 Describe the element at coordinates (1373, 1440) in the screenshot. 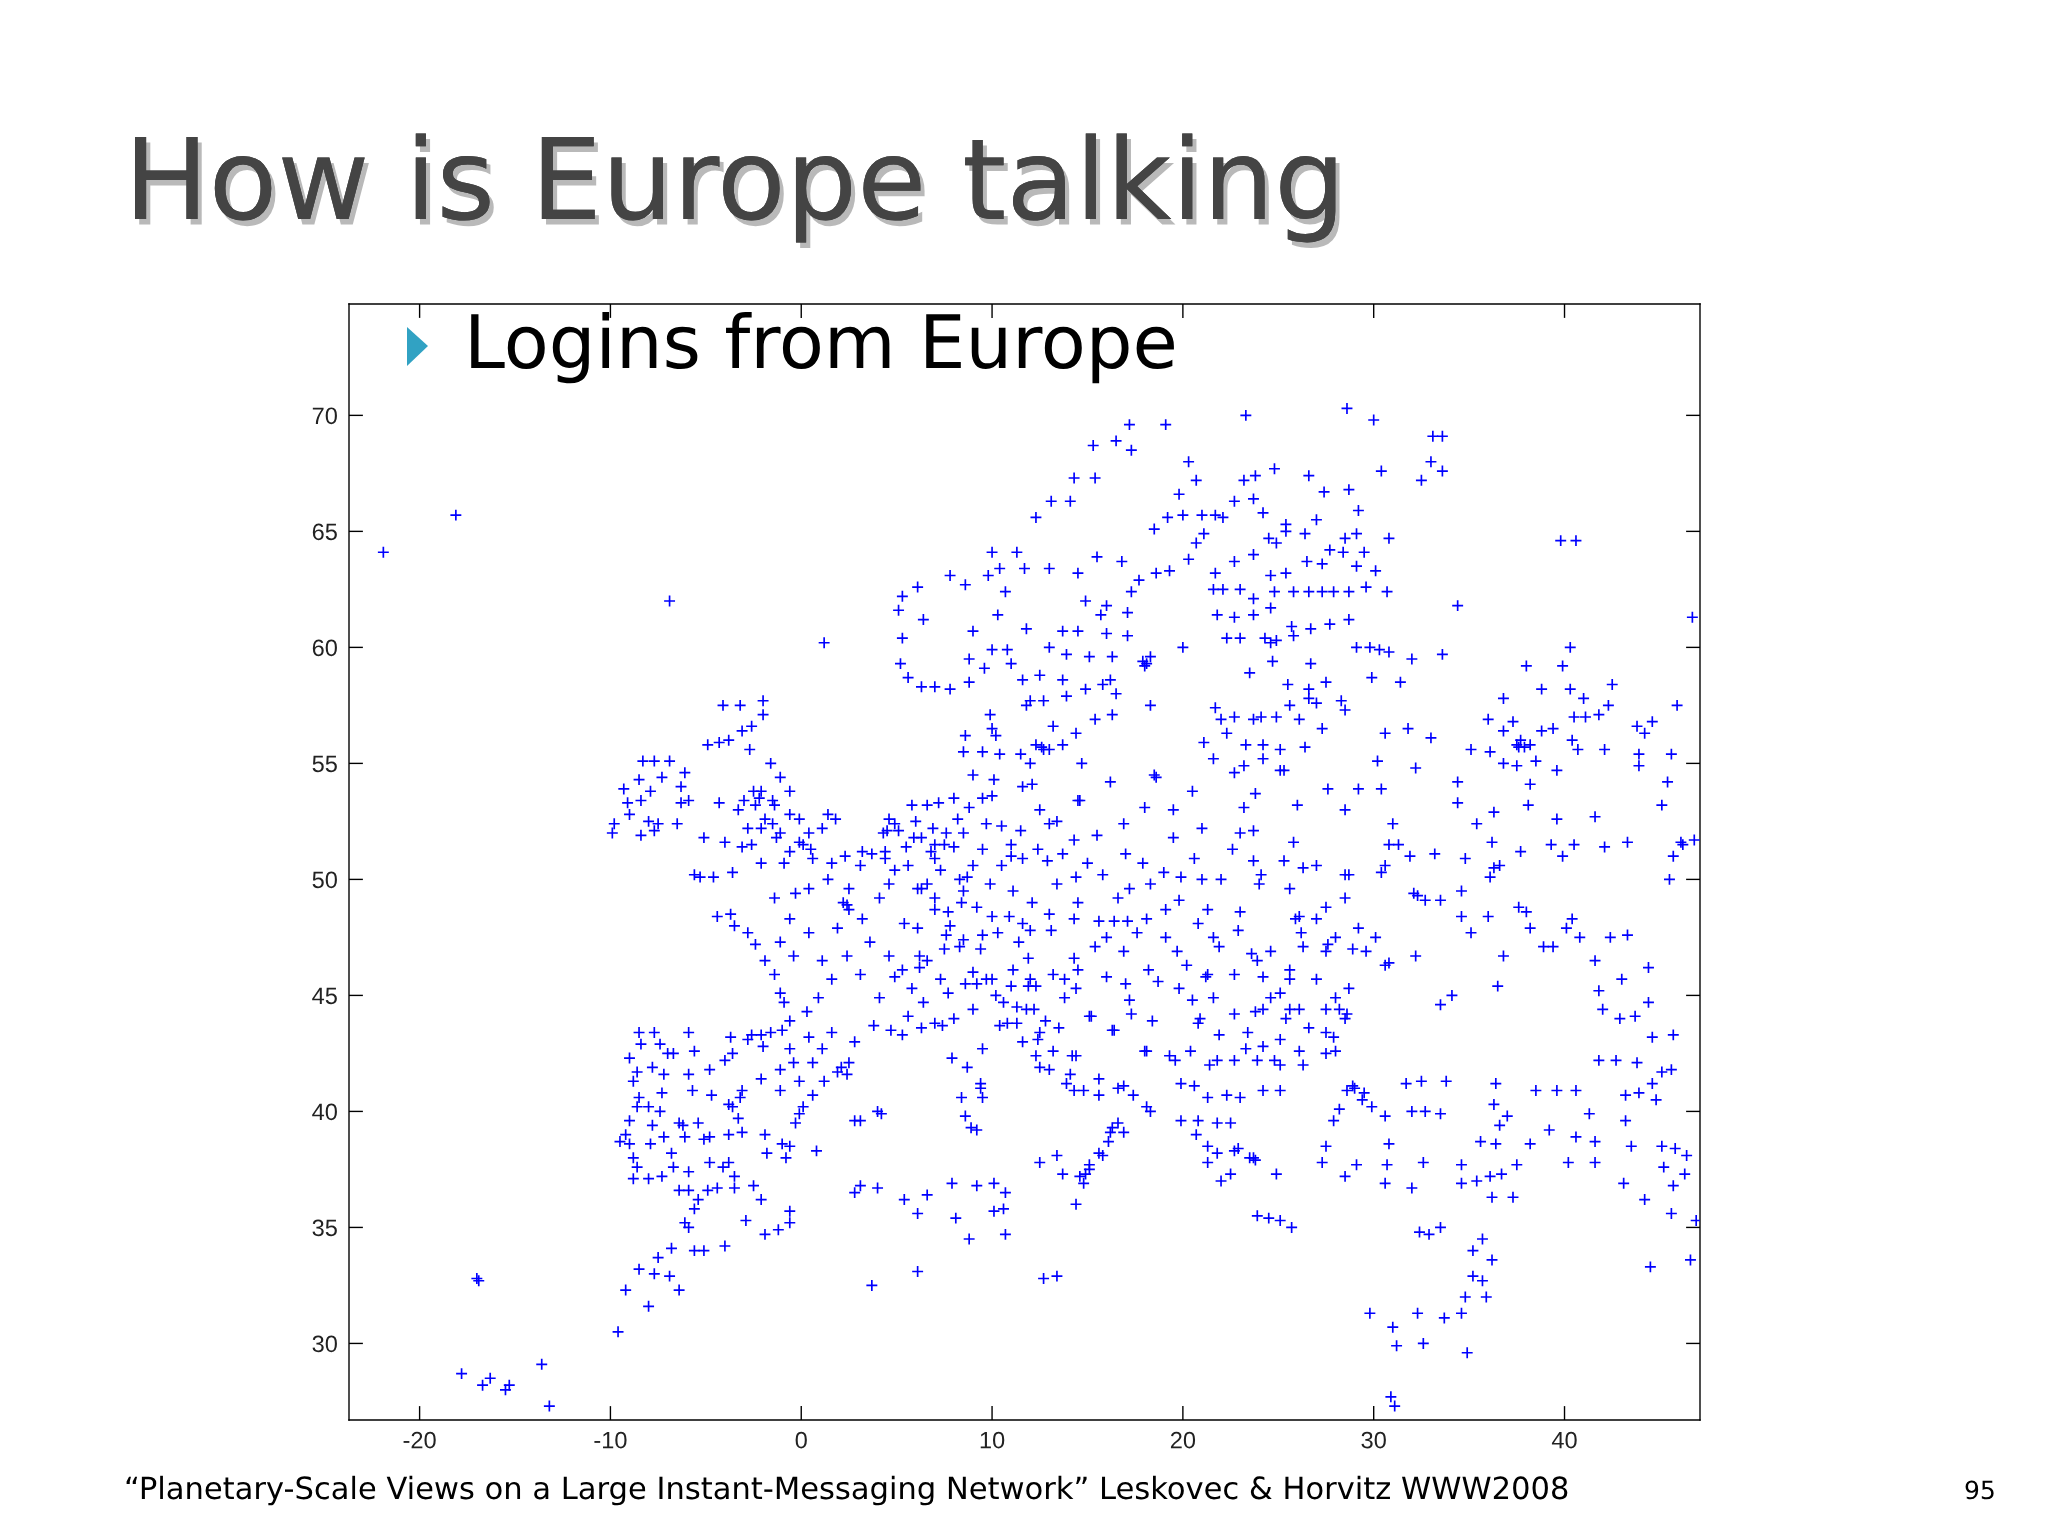

I see `x-tick-label: 30` at that location.